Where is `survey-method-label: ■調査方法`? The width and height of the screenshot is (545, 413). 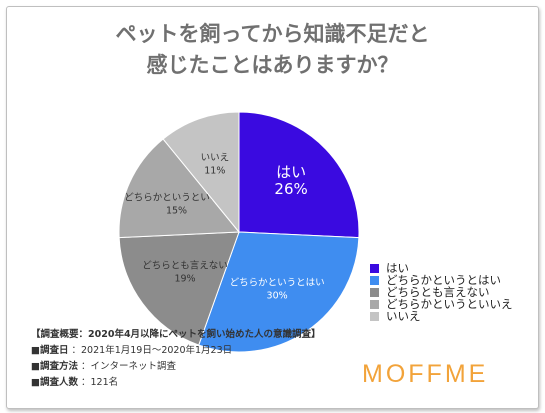 survey-method-label: ■調査方法 is located at coordinates (54, 366).